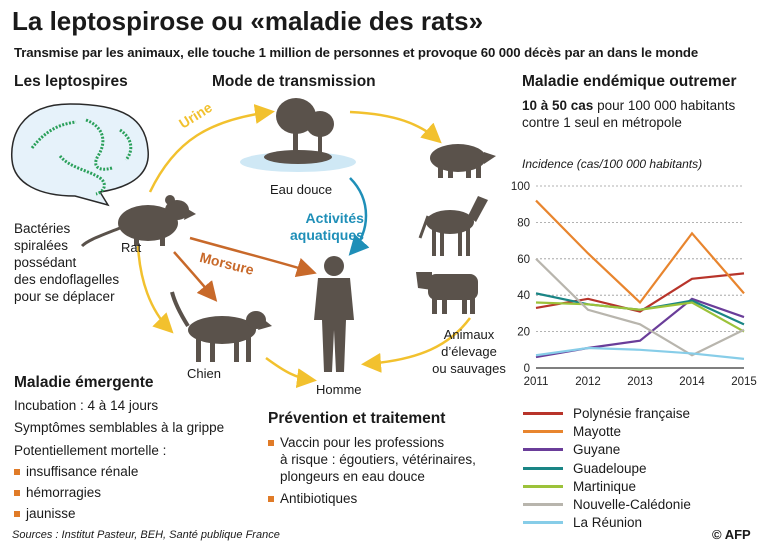 Image resolution: width=768 pixels, height=549 pixels. I want to click on chart-series, so click(640, 279).